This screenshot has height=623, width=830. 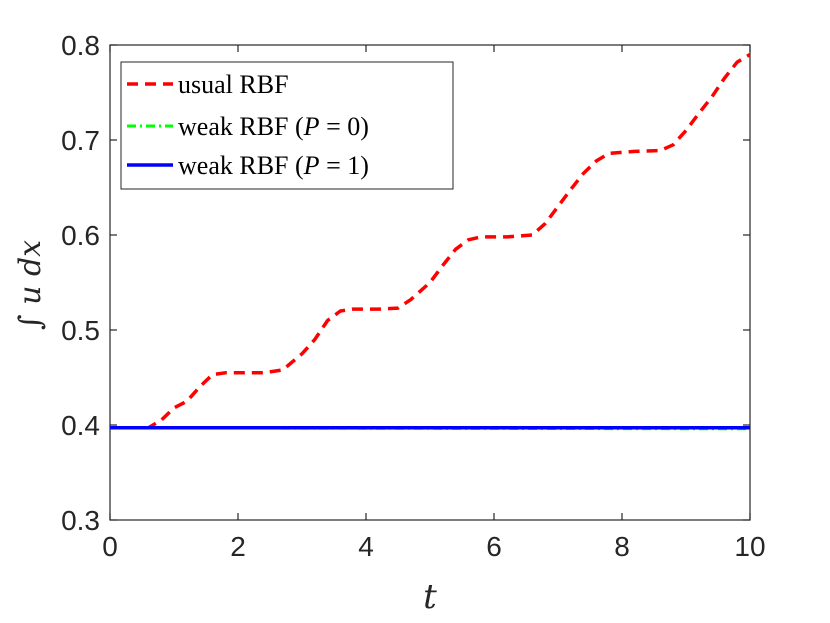 I want to click on legend-box, so click(x=287, y=125).